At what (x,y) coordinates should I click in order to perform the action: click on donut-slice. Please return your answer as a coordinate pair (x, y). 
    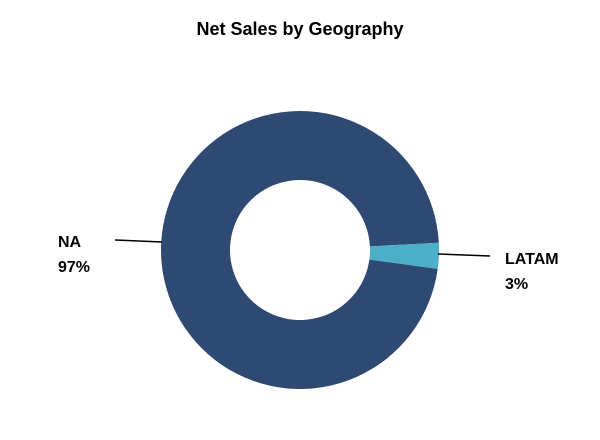
    Looking at the image, I should click on (404, 255).